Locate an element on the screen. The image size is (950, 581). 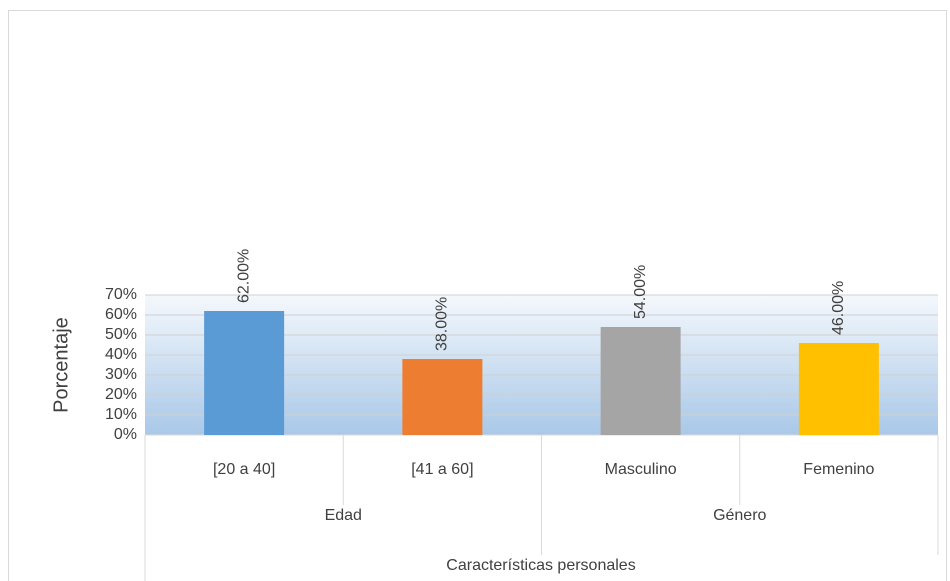
x-tick-label: [41 a 60] is located at coordinates (442, 469).